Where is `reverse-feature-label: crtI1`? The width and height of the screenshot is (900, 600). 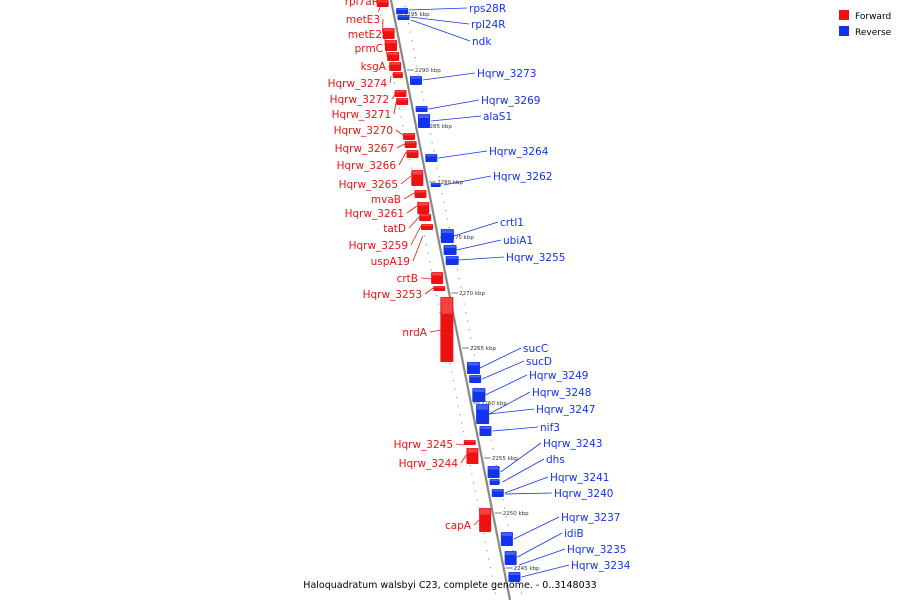 reverse-feature-label: crtI1 is located at coordinates (512, 223).